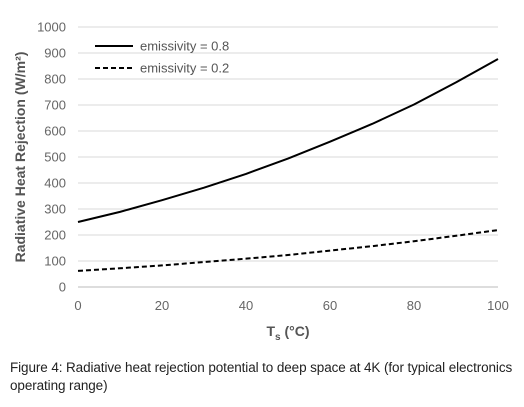  What do you see at coordinates (184, 46) in the screenshot?
I see `legend-label-1: emissivity = 0.8` at bounding box center [184, 46].